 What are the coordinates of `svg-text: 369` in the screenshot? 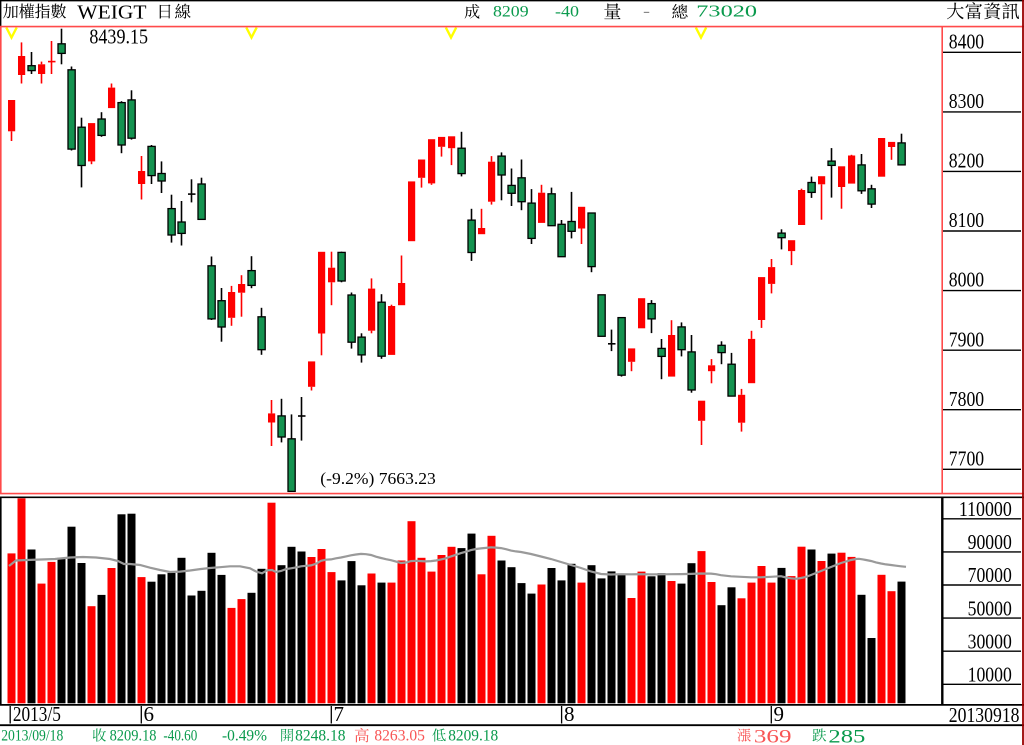 It's located at (773, 736).